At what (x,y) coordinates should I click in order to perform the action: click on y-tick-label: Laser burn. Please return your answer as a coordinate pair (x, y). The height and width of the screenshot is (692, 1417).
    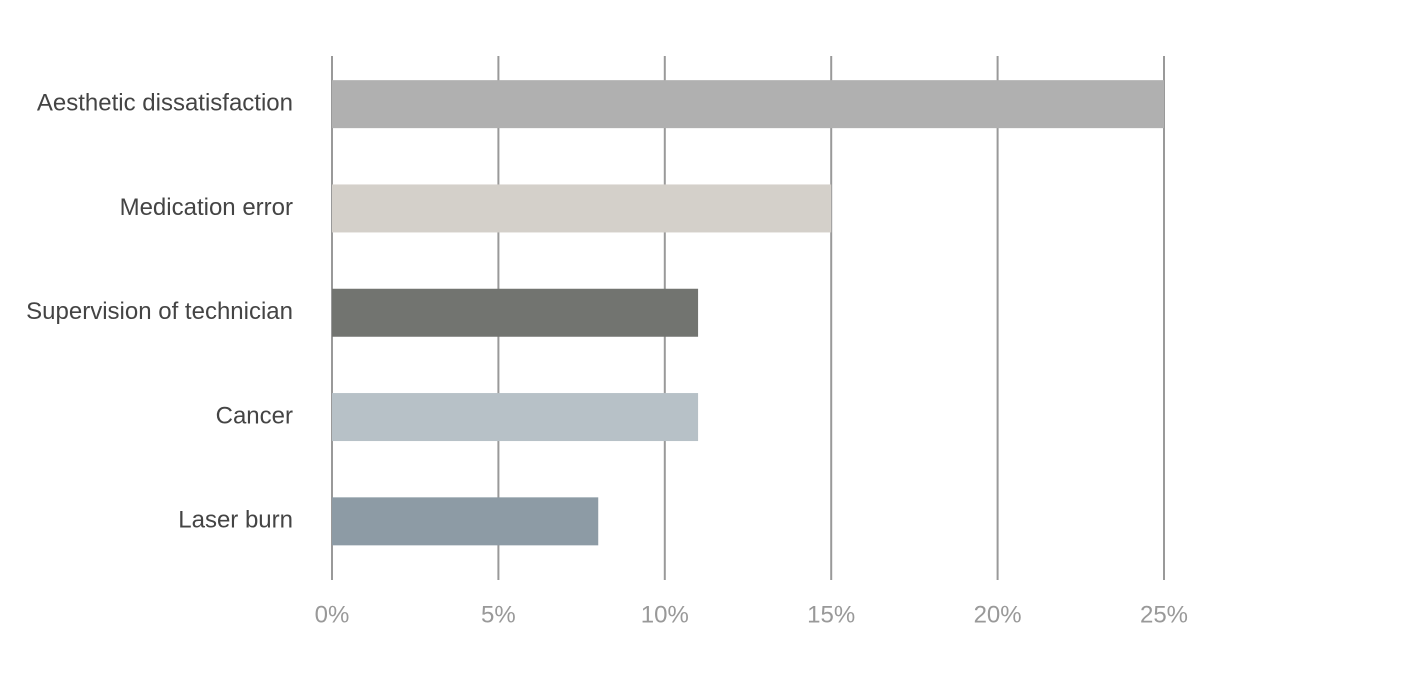
    Looking at the image, I should click on (235, 520).